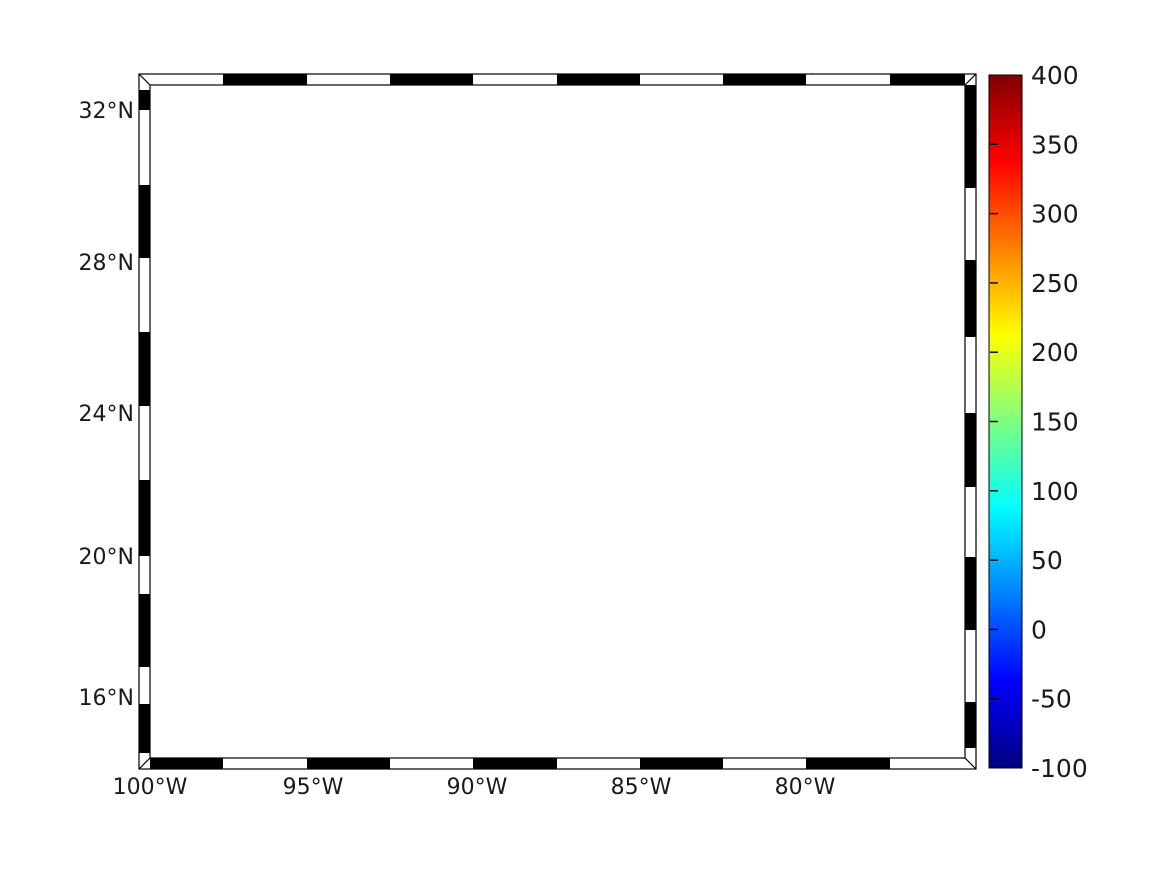 Image resolution: width=1167 pixels, height=875 pixels. I want to click on lon-tick-label: 95°W, so click(313, 787).